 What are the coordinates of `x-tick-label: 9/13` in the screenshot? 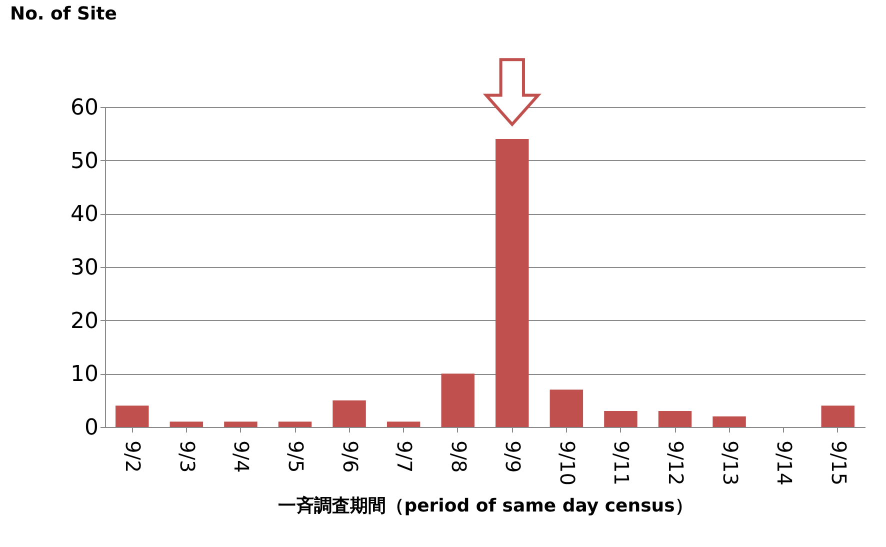 It's located at (730, 463).